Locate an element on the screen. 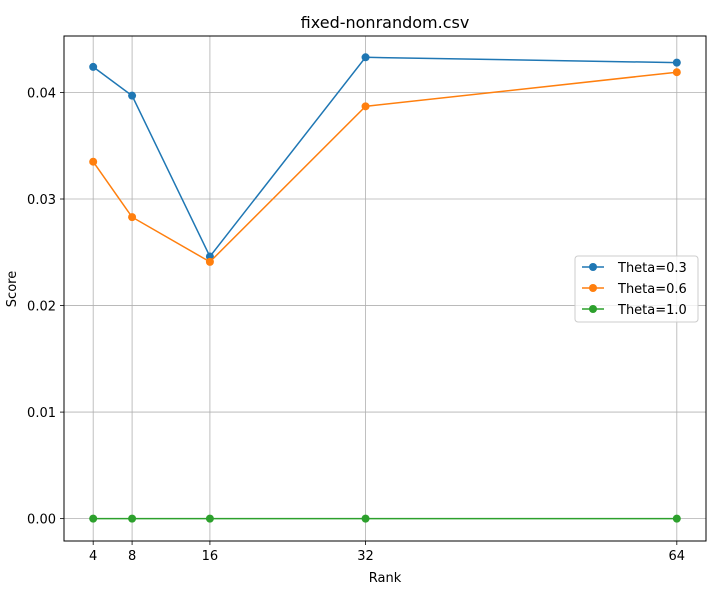  legend-label: Theta=1.0 is located at coordinates (652, 310).